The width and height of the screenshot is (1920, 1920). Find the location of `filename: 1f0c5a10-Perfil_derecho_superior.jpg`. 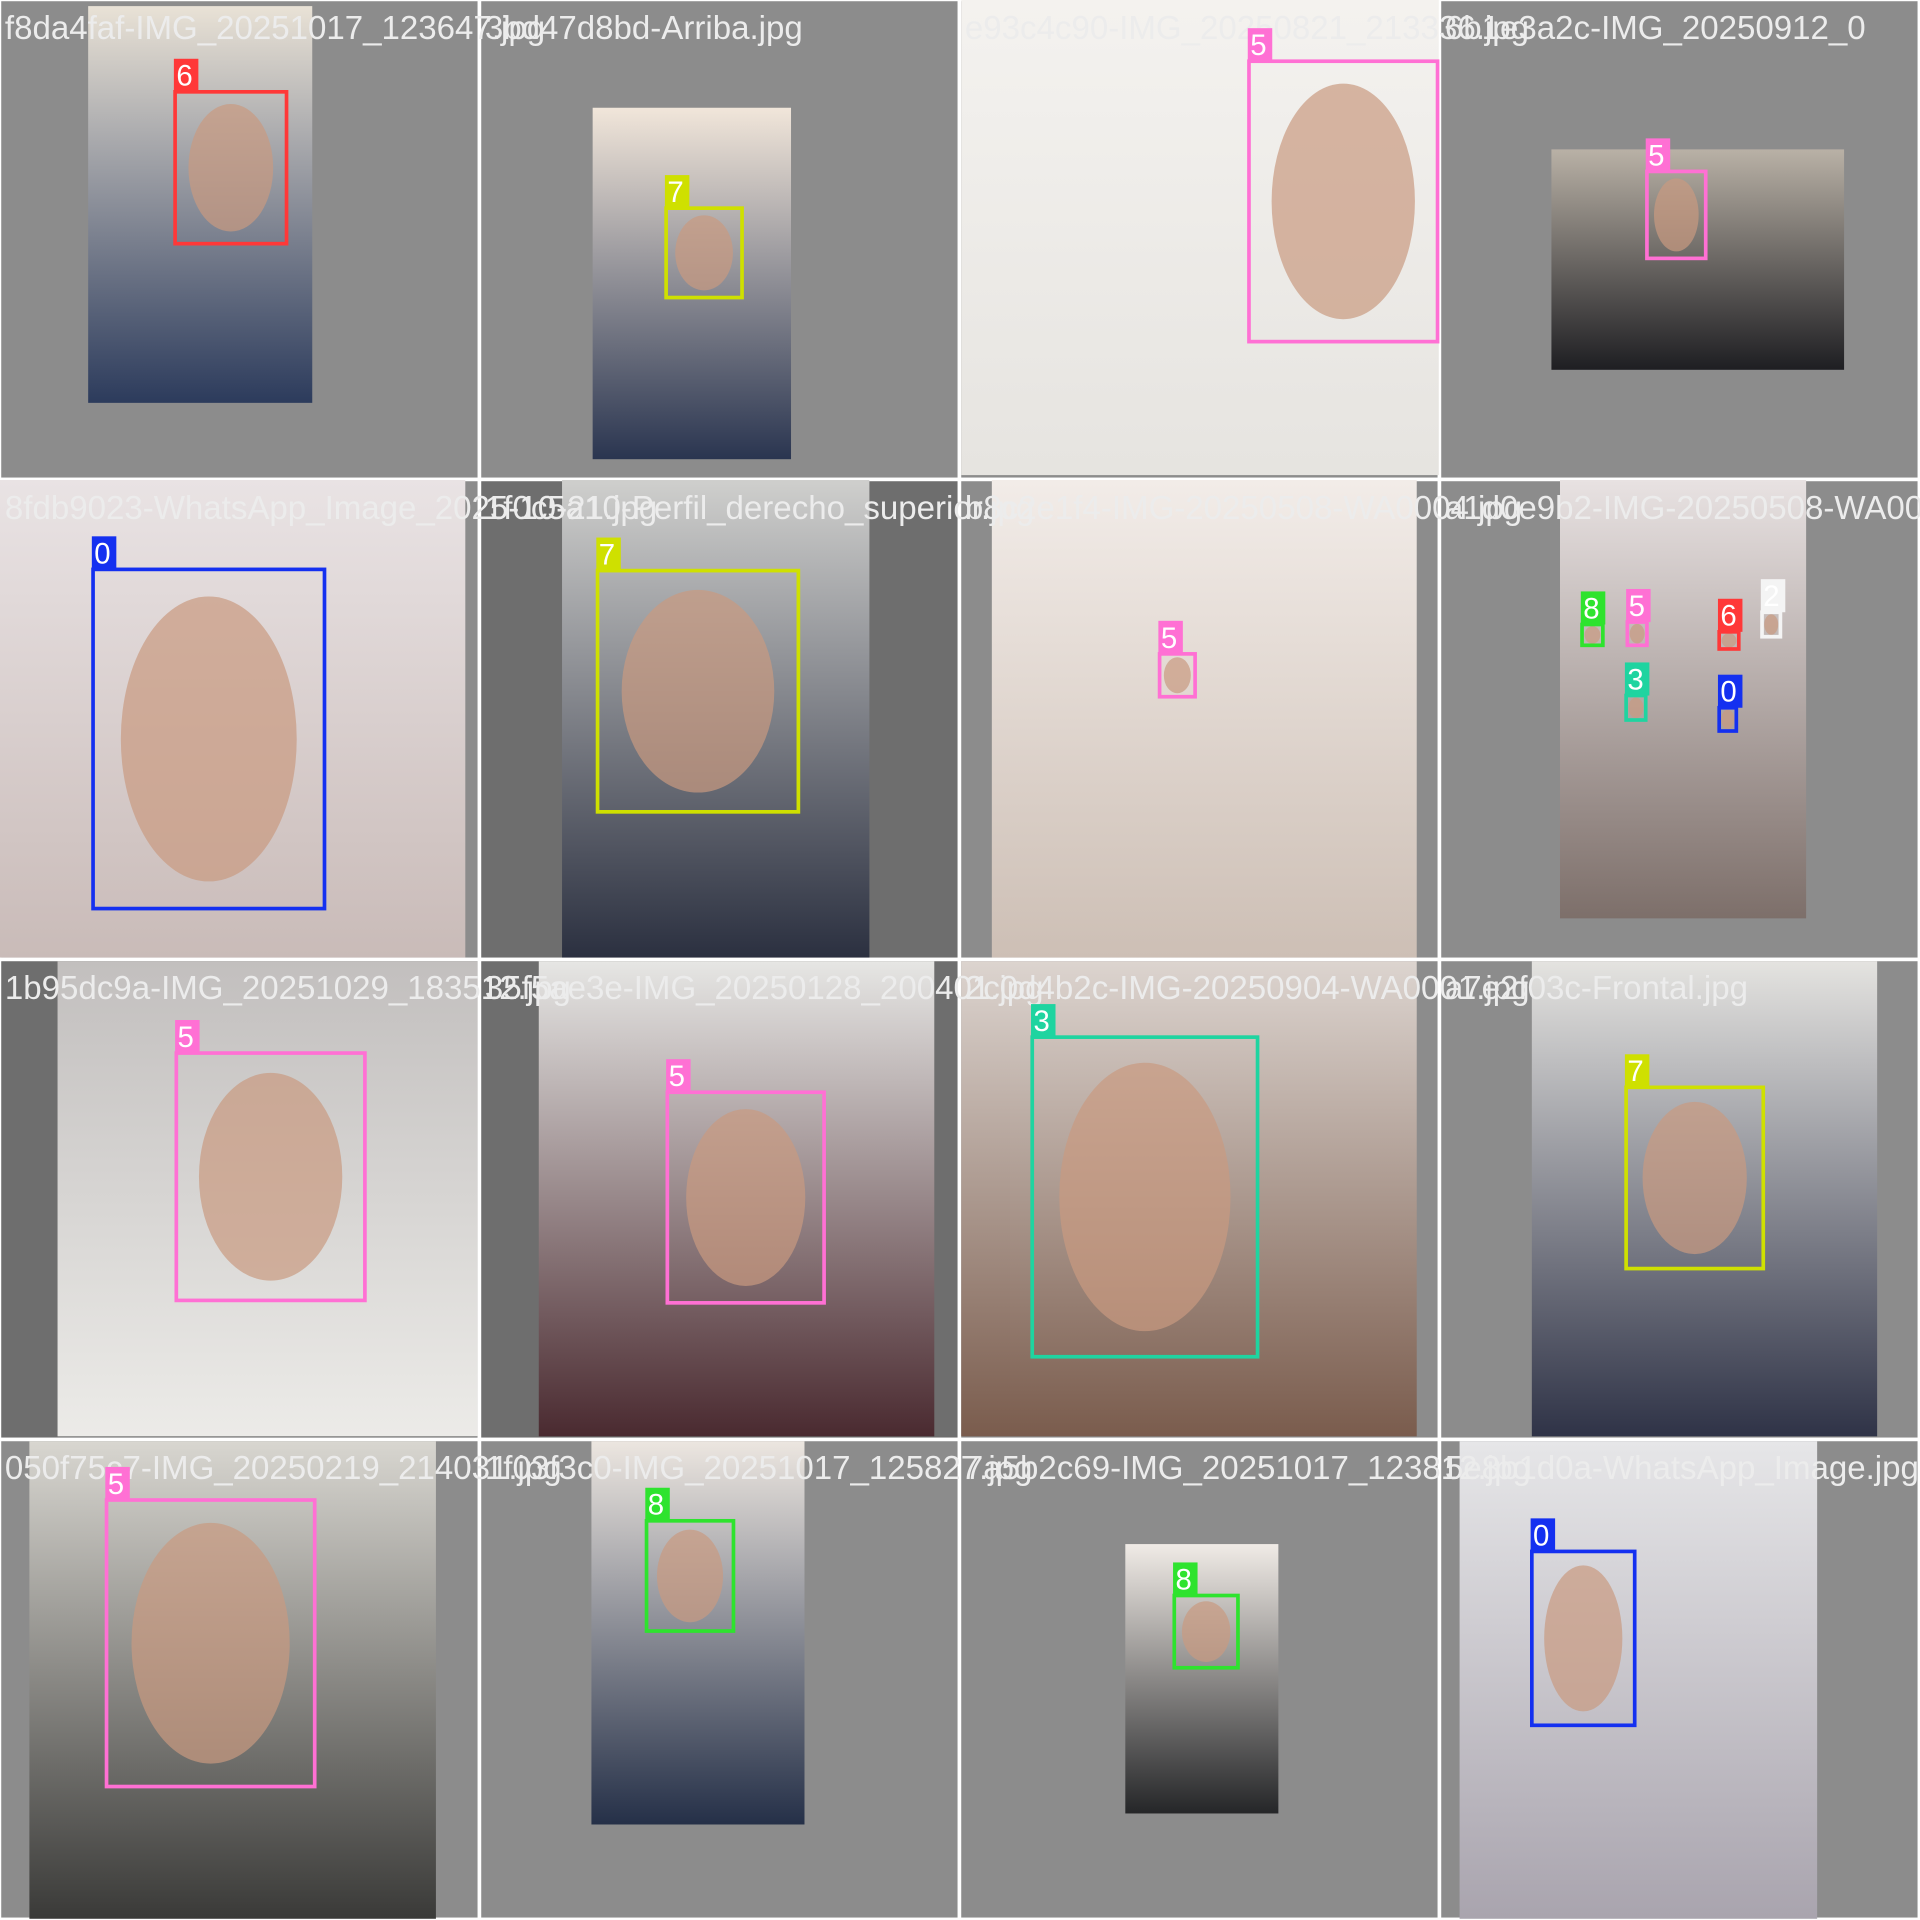

filename: 1f0c5a10-Perfil_derecho_superior.jpg is located at coordinates (759, 508).